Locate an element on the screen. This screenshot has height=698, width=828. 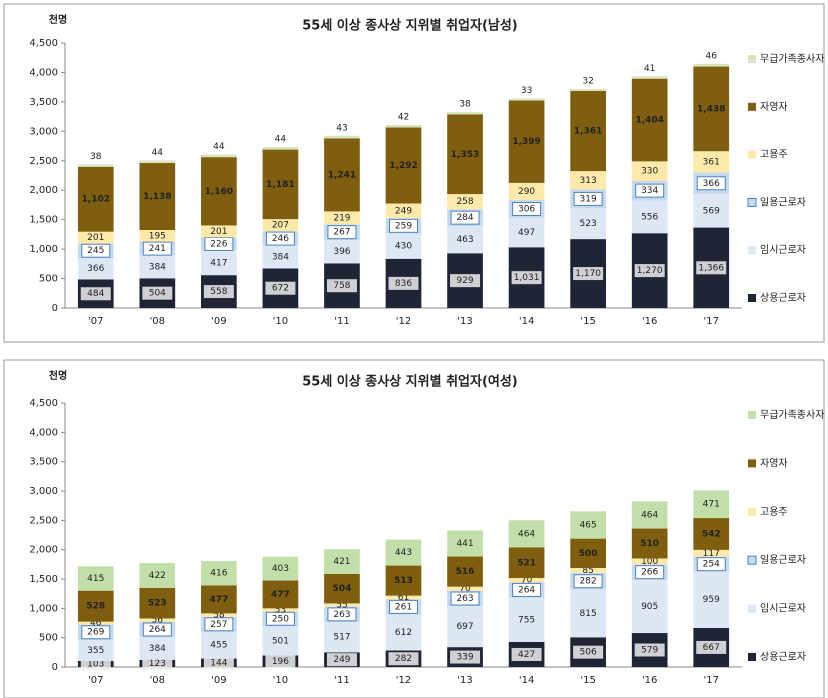
value-label: 219 is located at coordinates (341, 218).